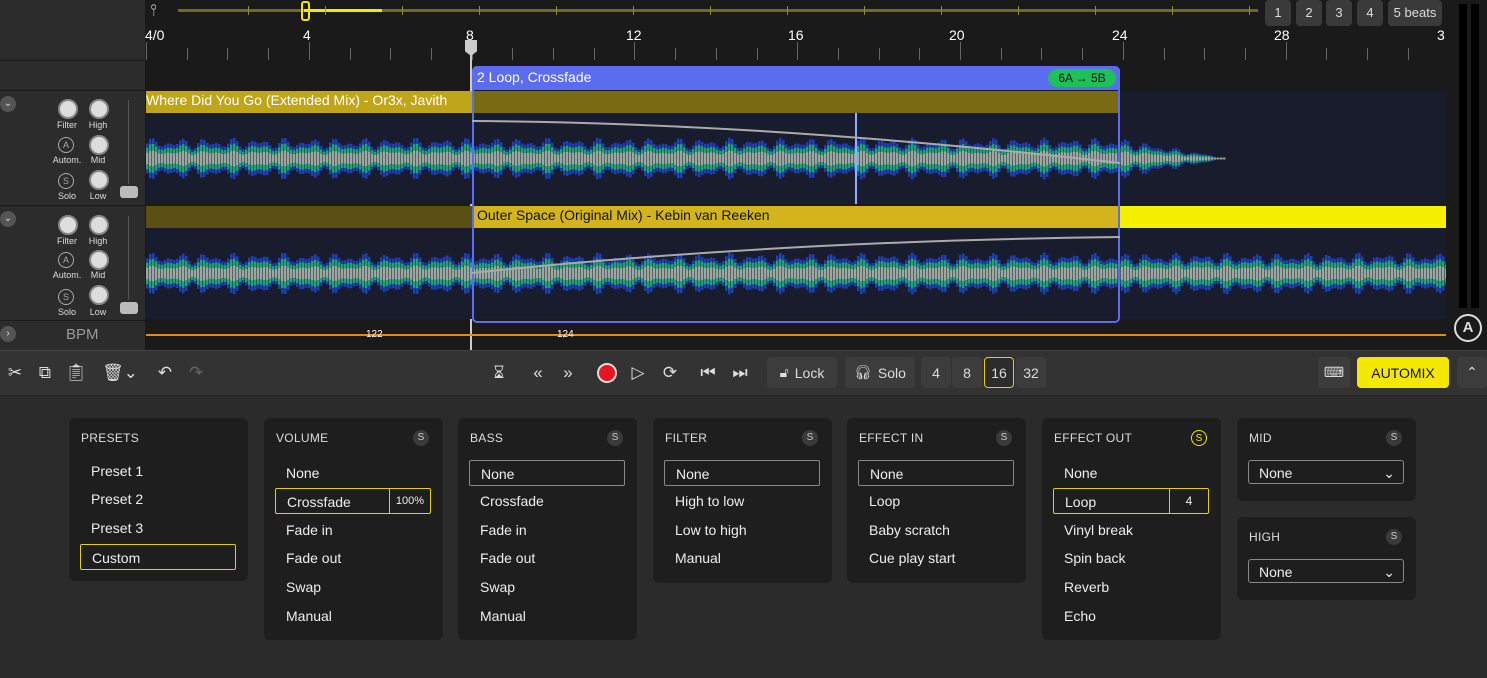 The width and height of the screenshot is (1487, 678). I want to click on copy-icon: ⧉, so click(45, 372).